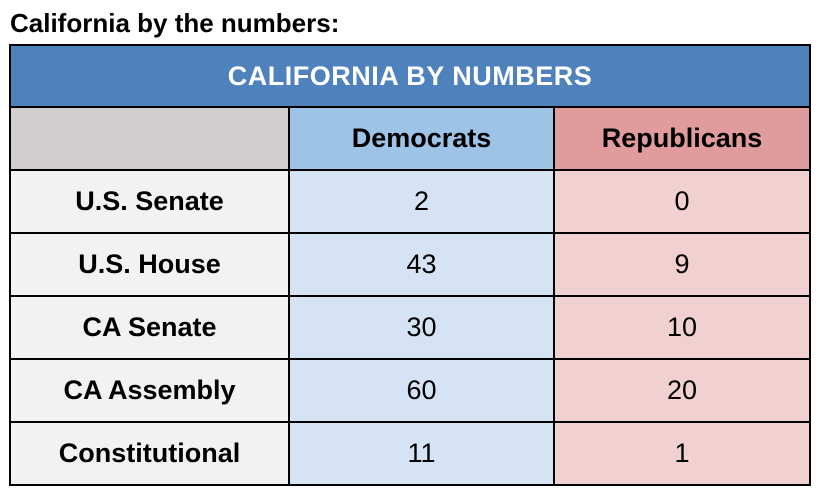  What do you see at coordinates (149, 453) in the screenshot?
I see `row-label: Constitutional` at bounding box center [149, 453].